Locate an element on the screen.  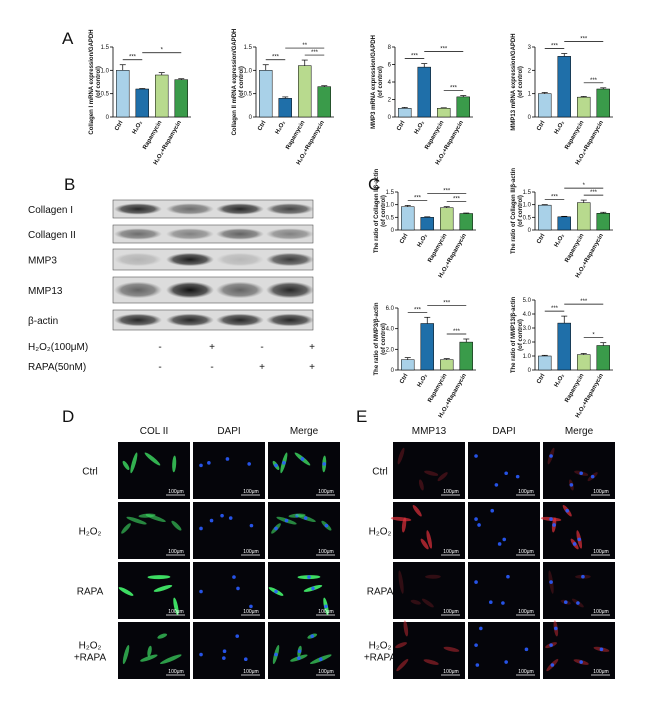
condition-label: Ctrl is located at coordinates (90, 472).